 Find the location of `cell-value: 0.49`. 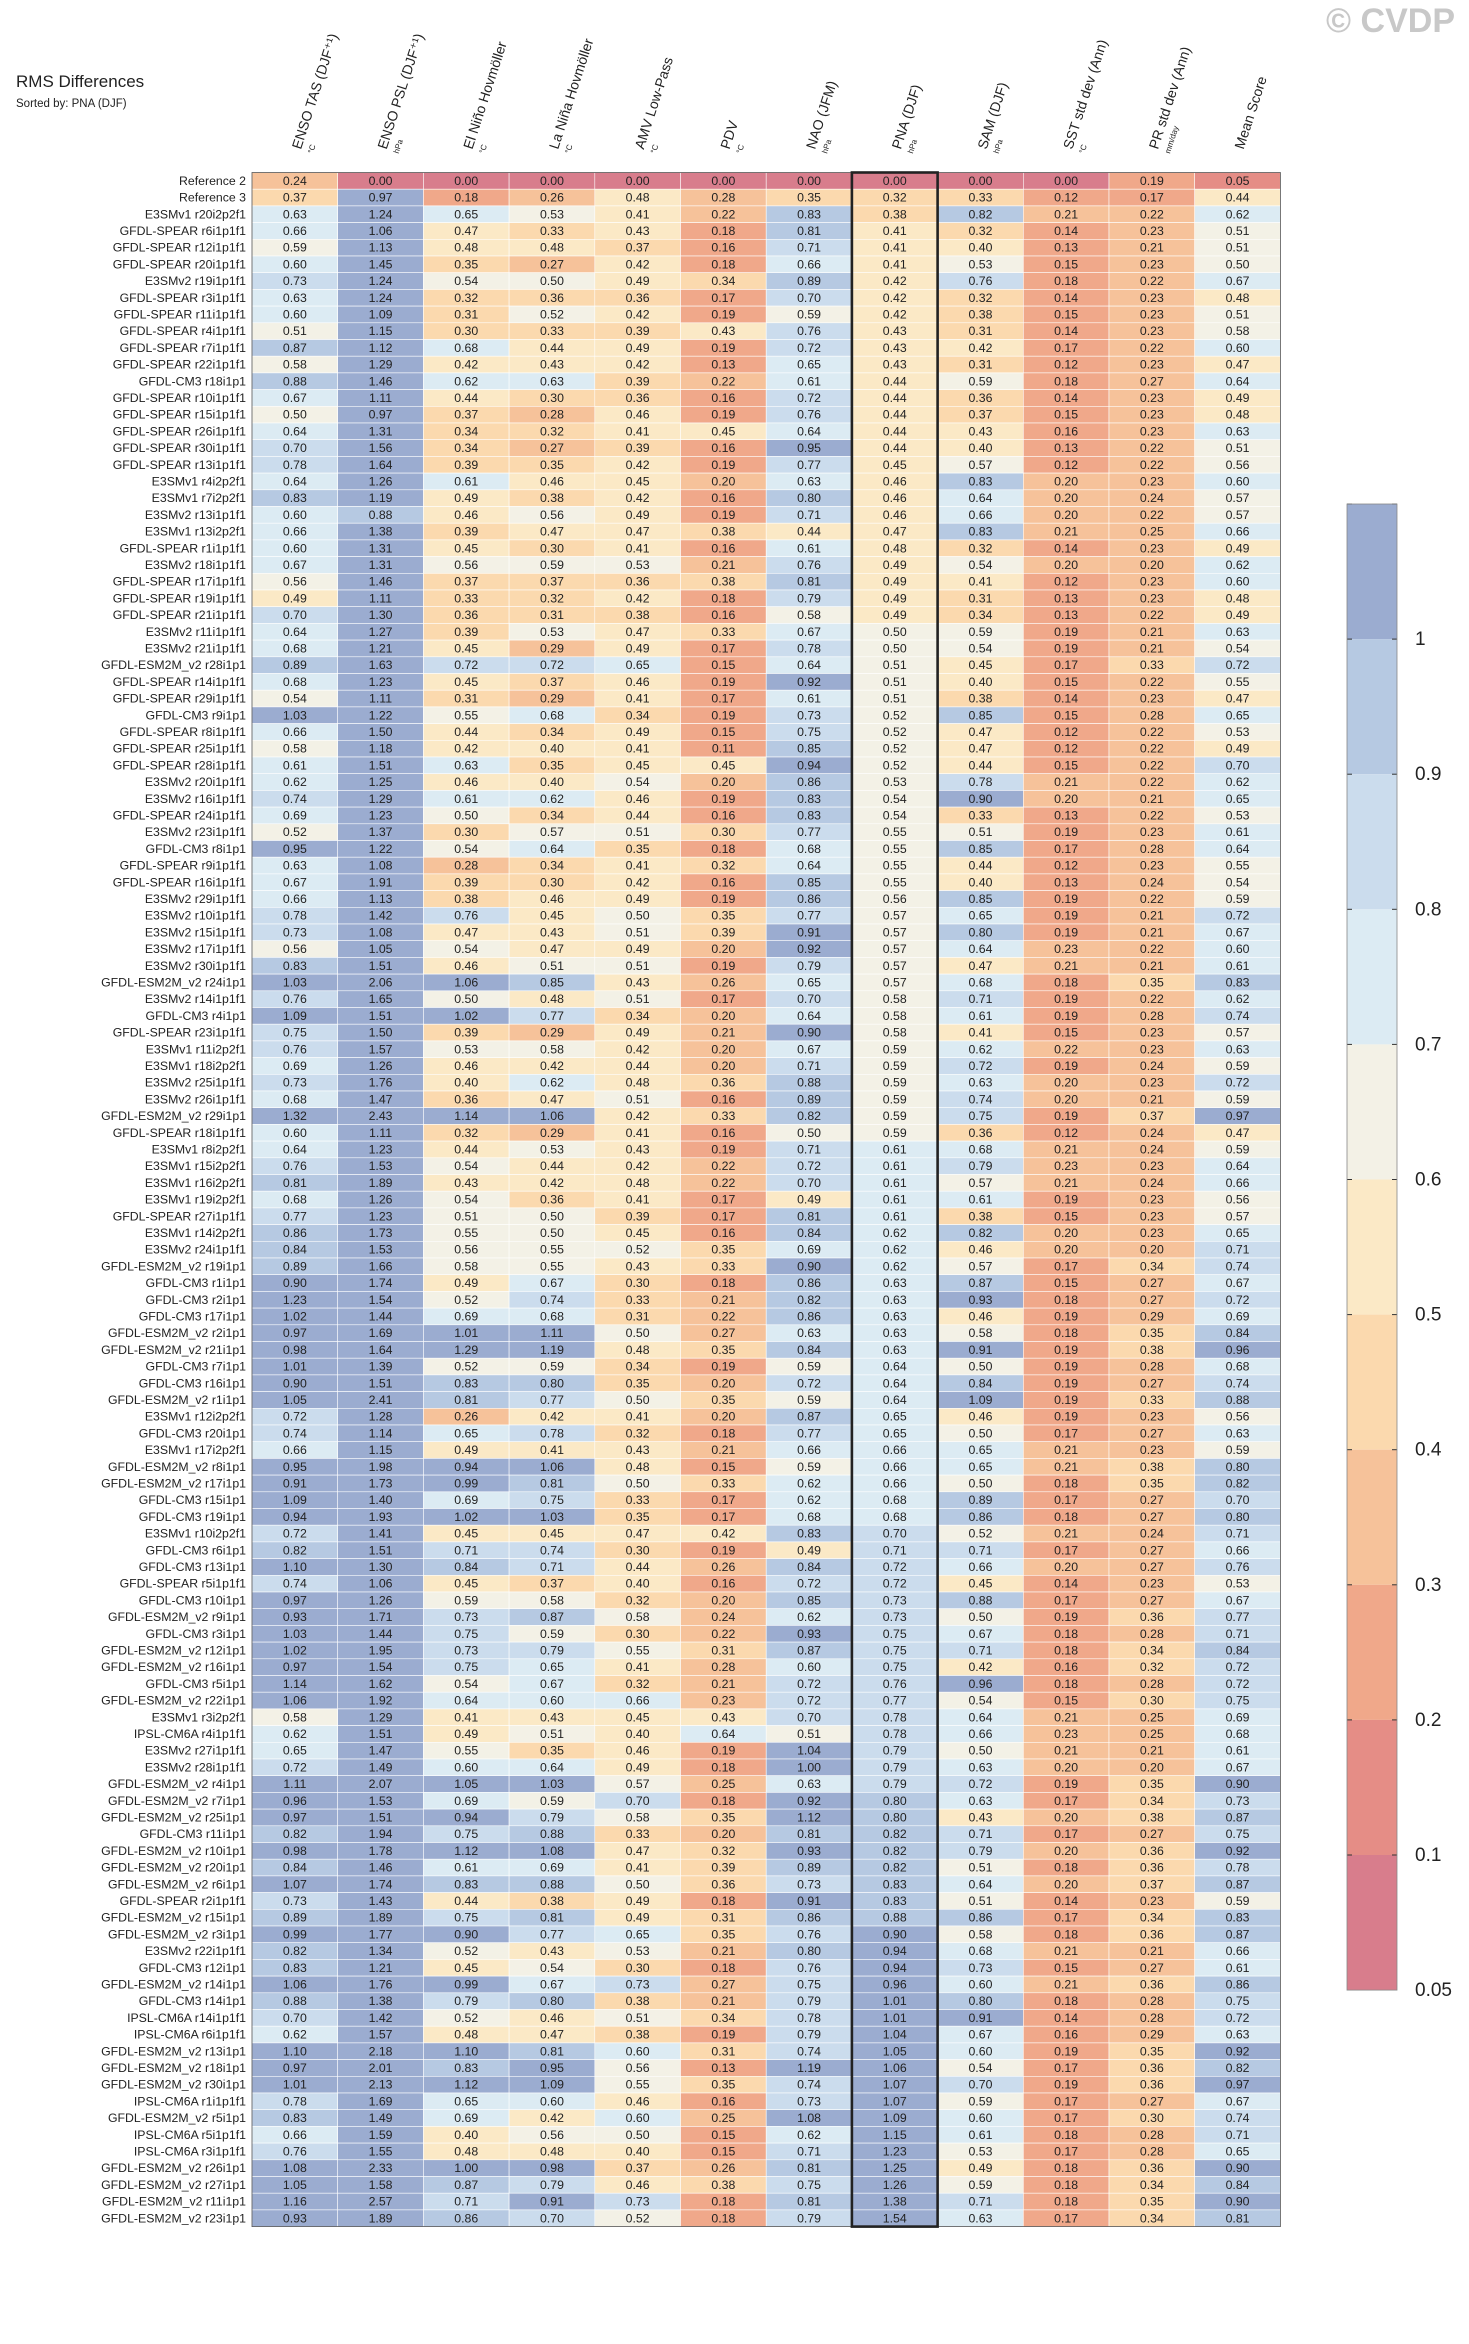

cell-value: 0.49 is located at coordinates (466, 1450).